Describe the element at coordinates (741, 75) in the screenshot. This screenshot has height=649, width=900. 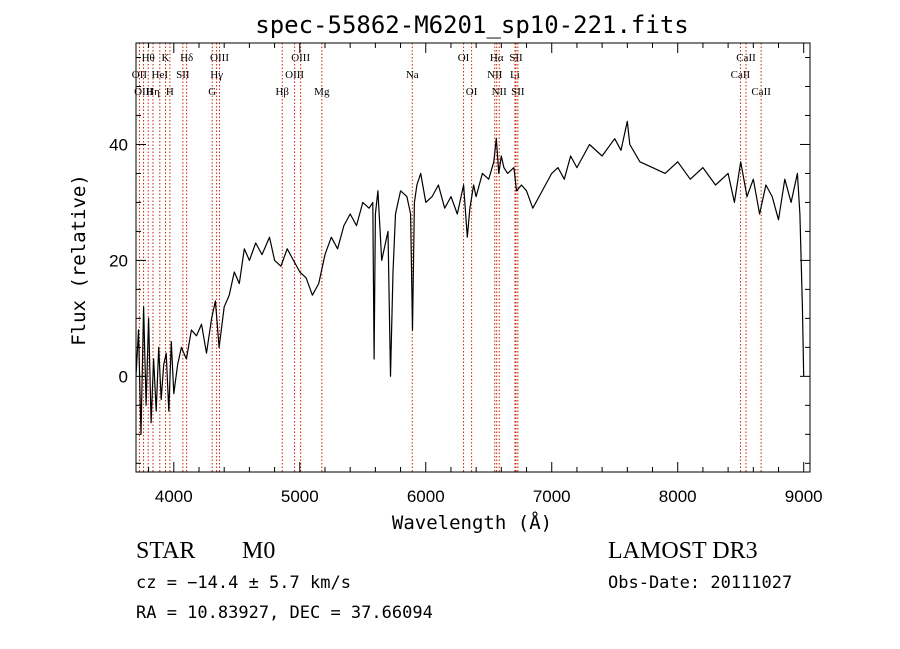
I see `marker-label-26: CaII` at that location.